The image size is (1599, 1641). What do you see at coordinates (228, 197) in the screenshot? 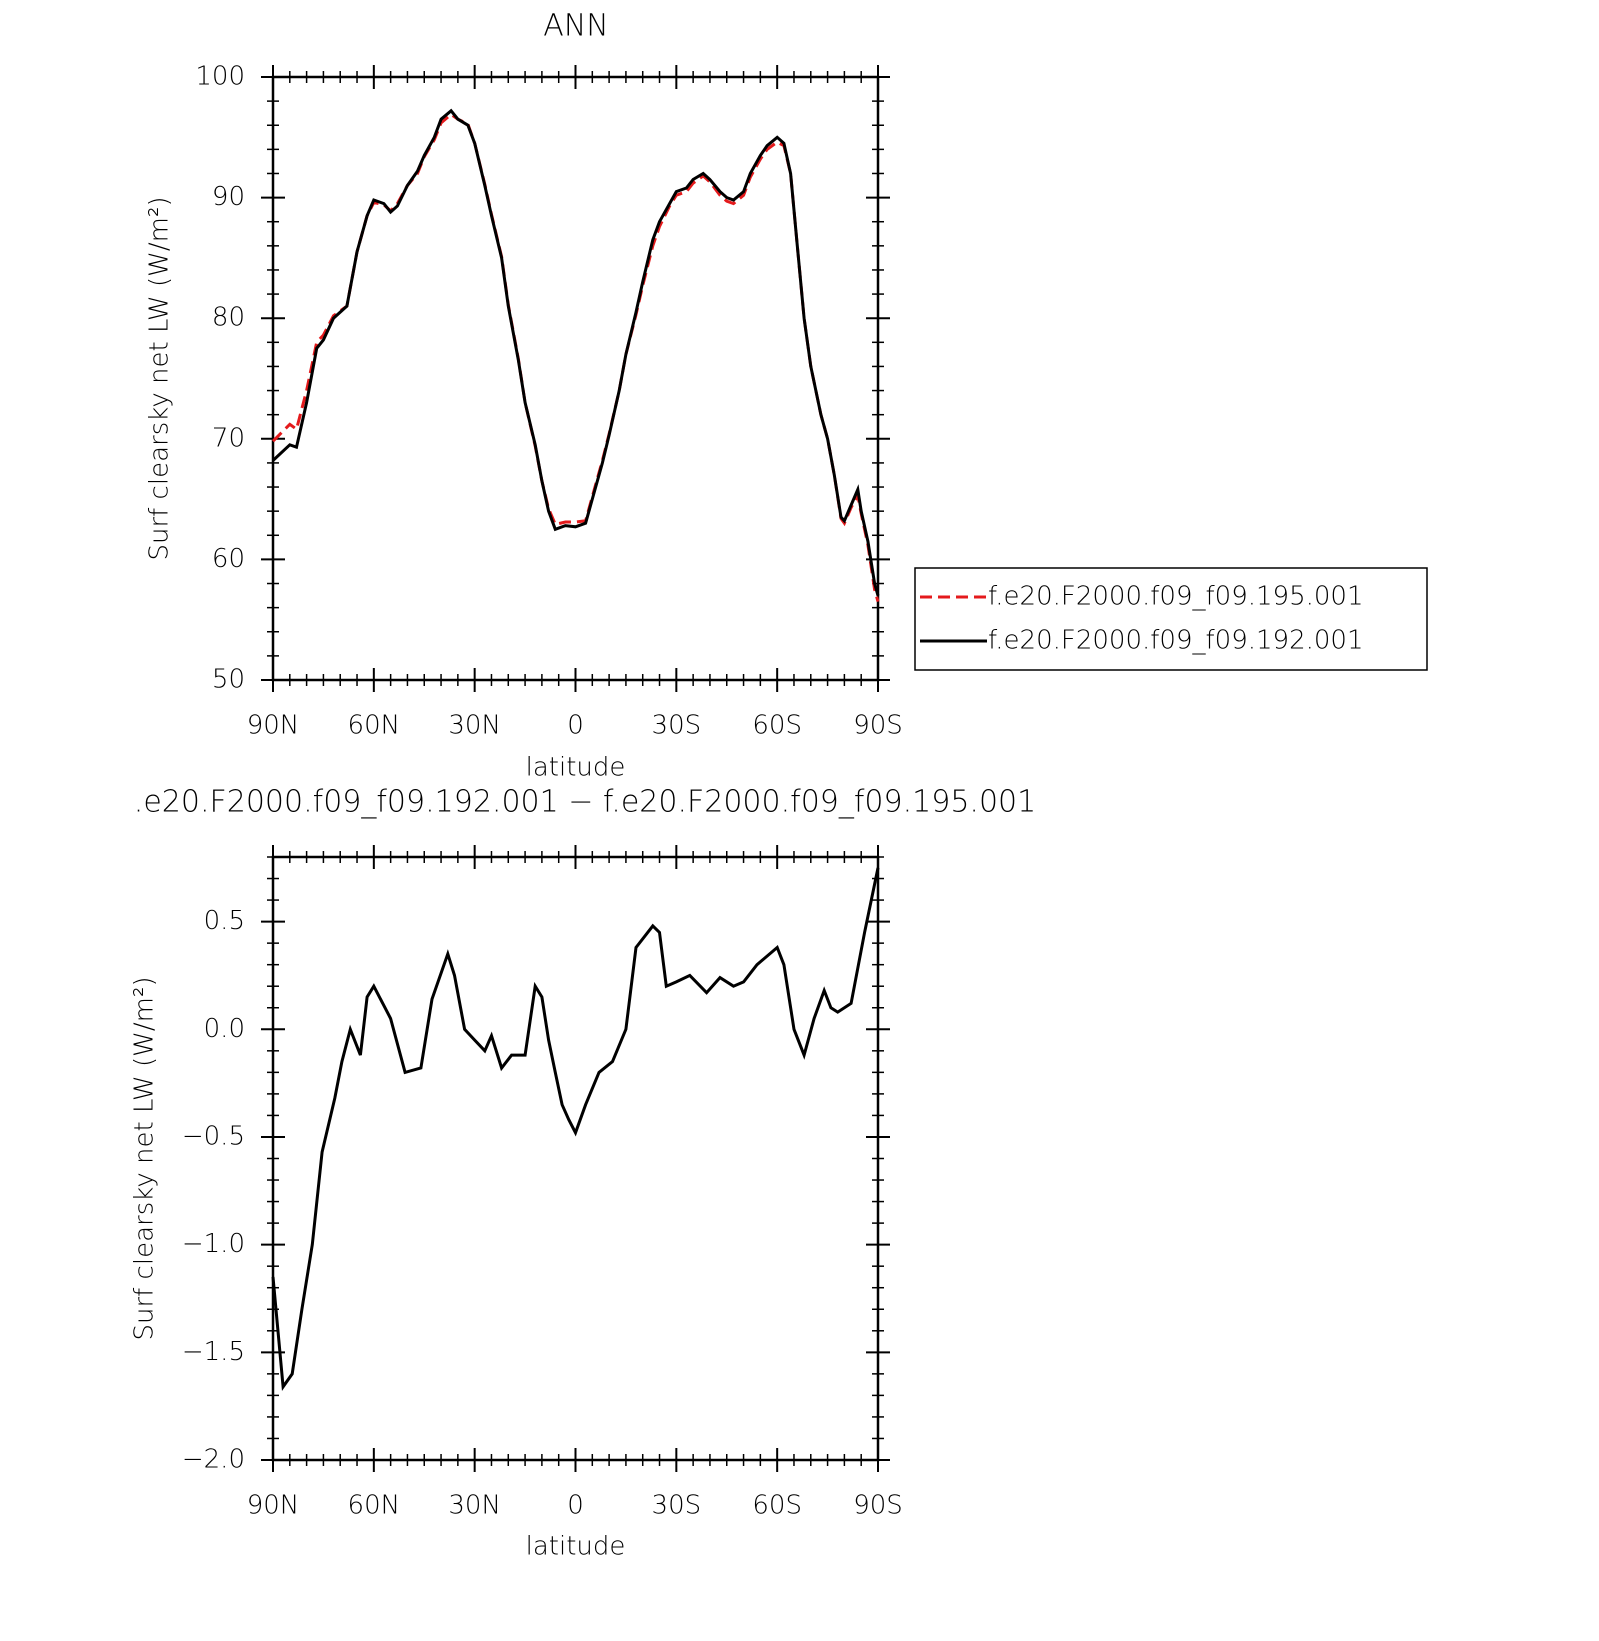
I see `y-tick-label: 90` at bounding box center [228, 197].